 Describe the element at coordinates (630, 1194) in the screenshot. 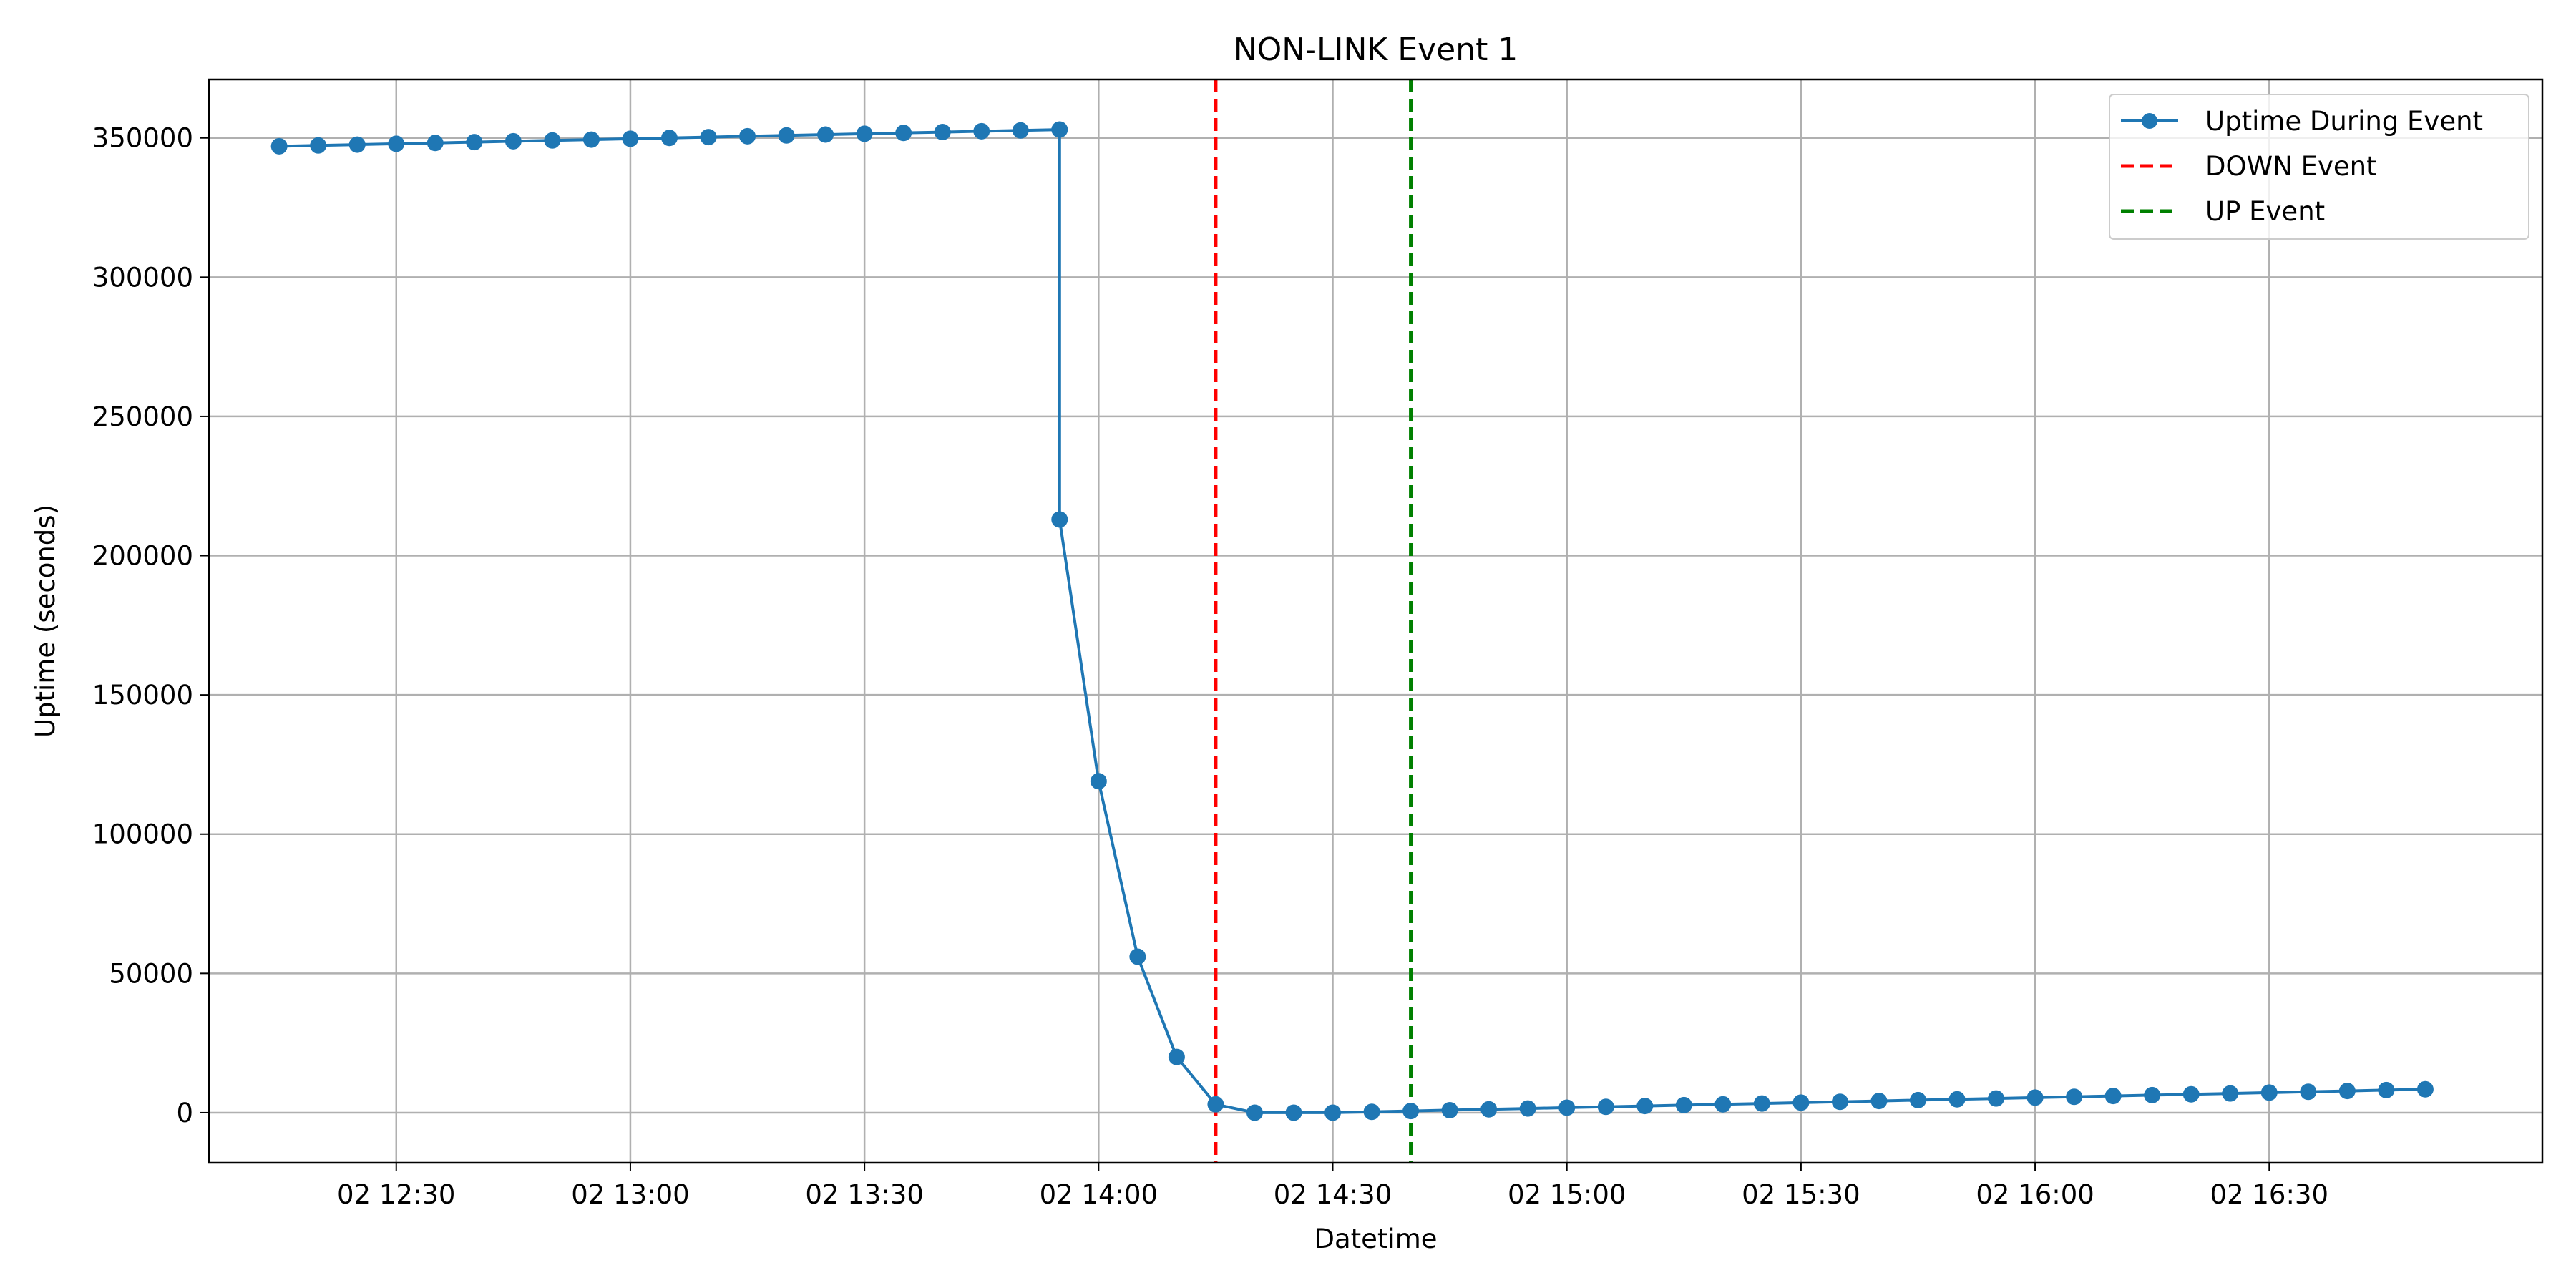

I see `x-tick-label: 02 13:00` at that location.